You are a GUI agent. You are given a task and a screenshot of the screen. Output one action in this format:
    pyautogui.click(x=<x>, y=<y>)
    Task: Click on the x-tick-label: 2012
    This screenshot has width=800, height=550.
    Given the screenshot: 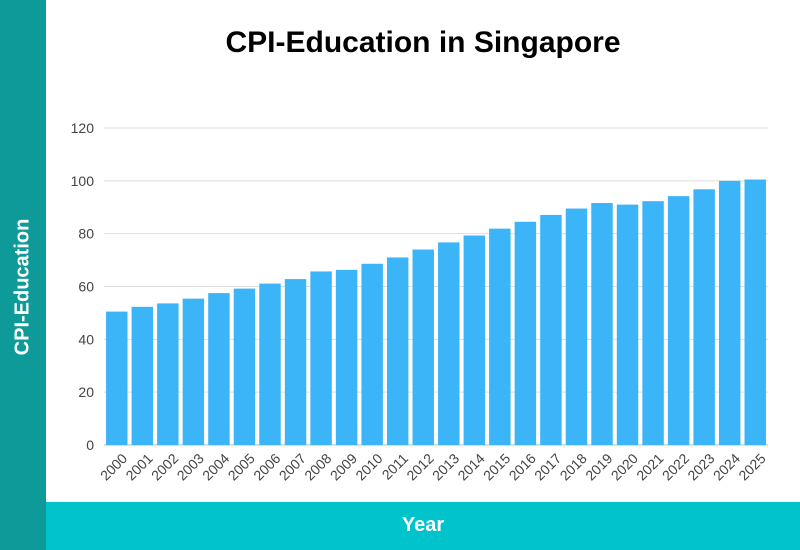 What is the action you would take?
    pyautogui.click(x=419, y=466)
    